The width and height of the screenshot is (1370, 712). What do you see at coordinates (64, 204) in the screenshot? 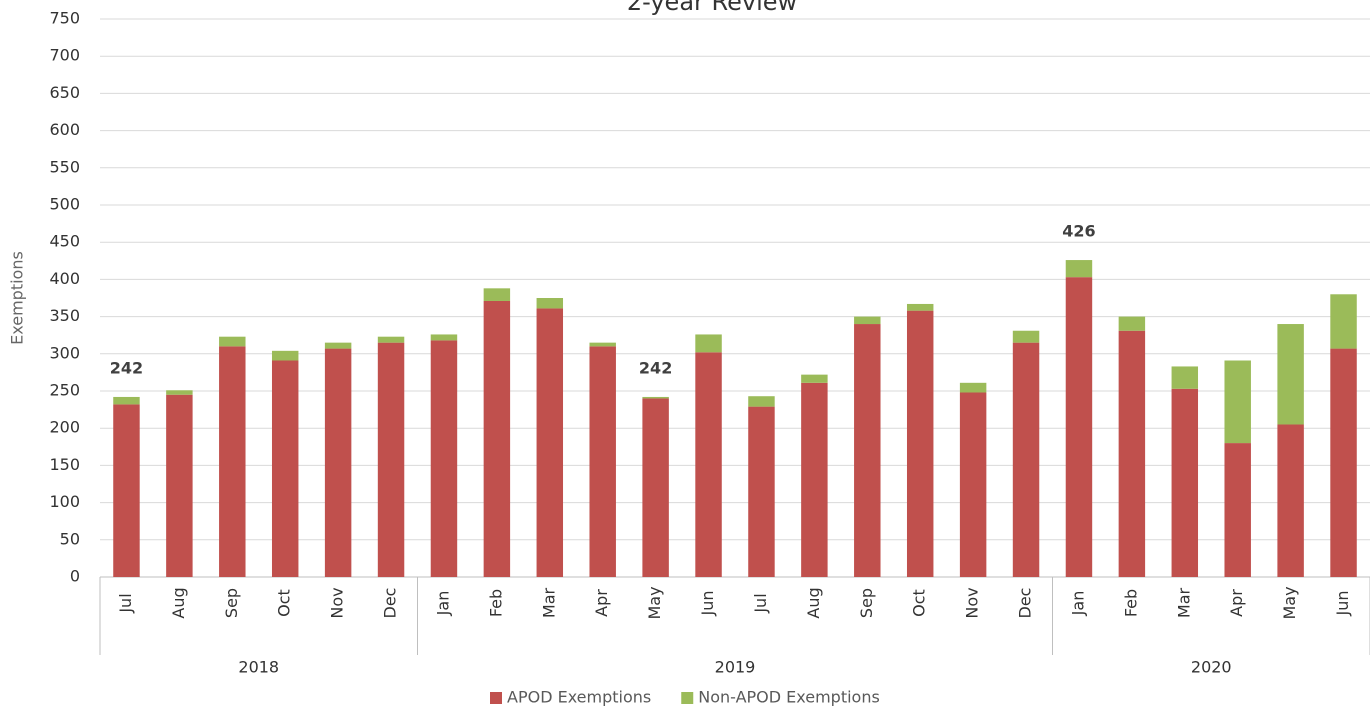
I see `y-tick-label: 500` at bounding box center [64, 204].